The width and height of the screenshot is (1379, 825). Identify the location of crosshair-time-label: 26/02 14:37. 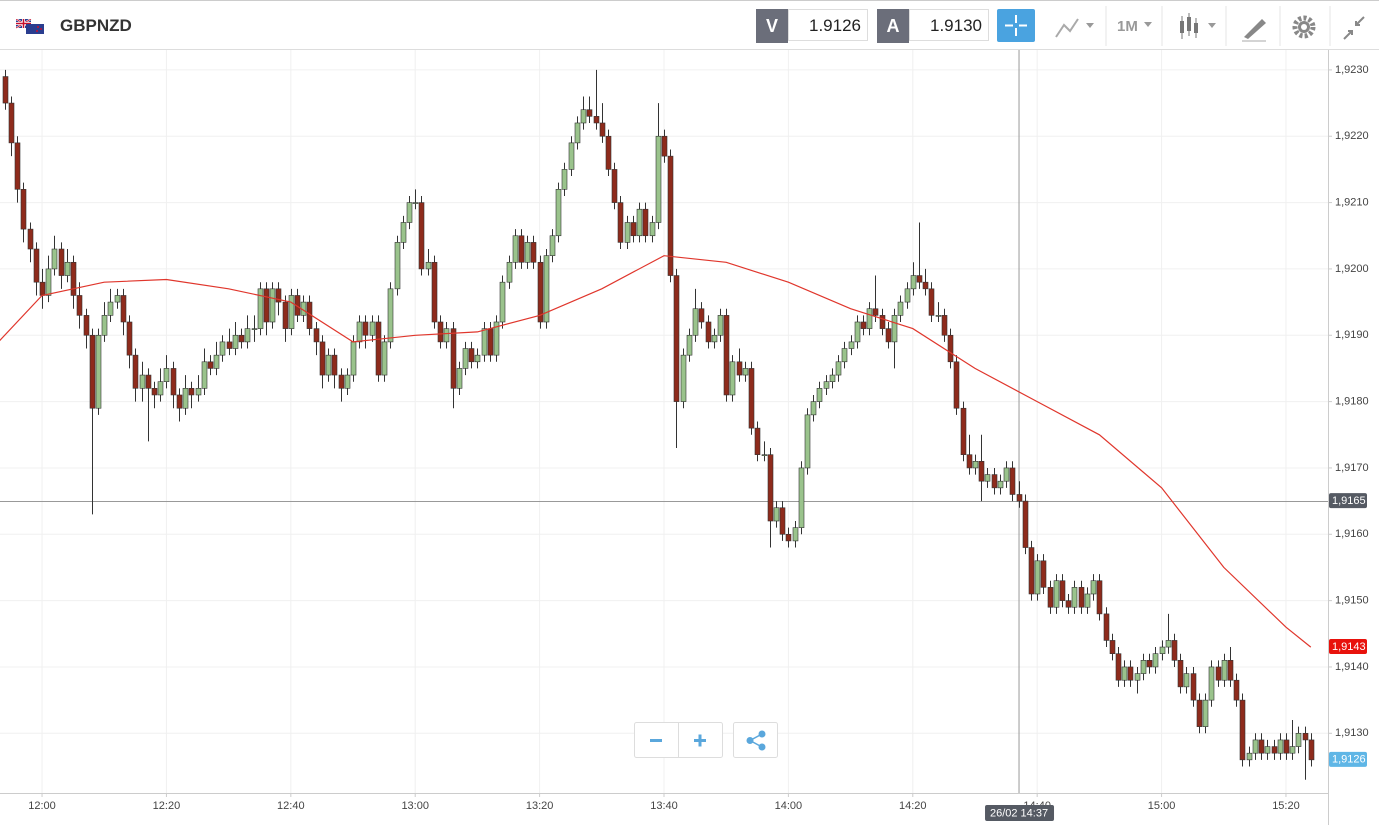
(1019, 813).